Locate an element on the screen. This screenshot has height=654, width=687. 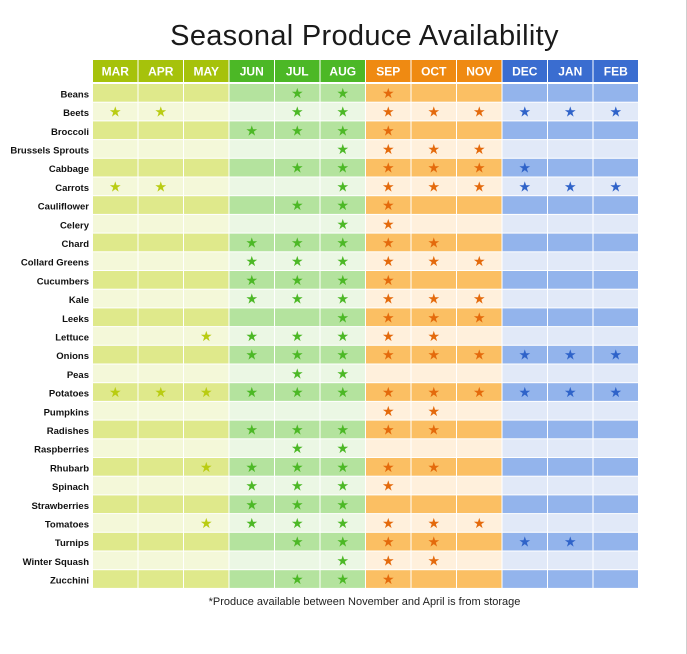
cell-cucumbers-mar is located at coordinates (115, 280).